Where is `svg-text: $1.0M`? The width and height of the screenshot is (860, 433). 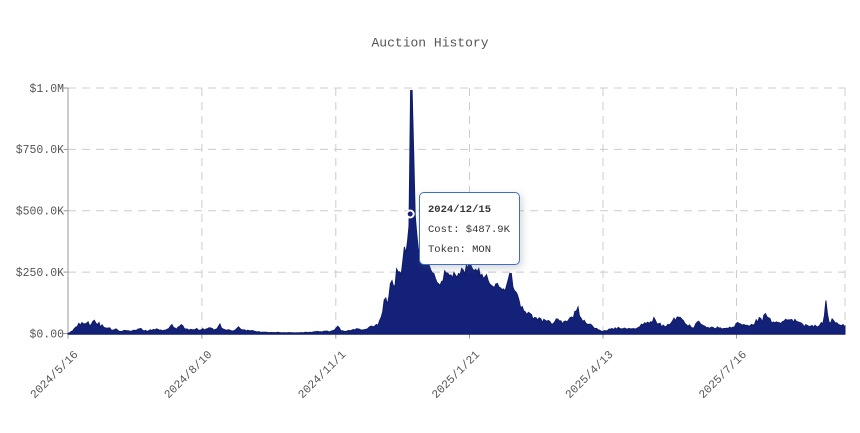
svg-text: $1.0M is located at coordinates (46, 89).